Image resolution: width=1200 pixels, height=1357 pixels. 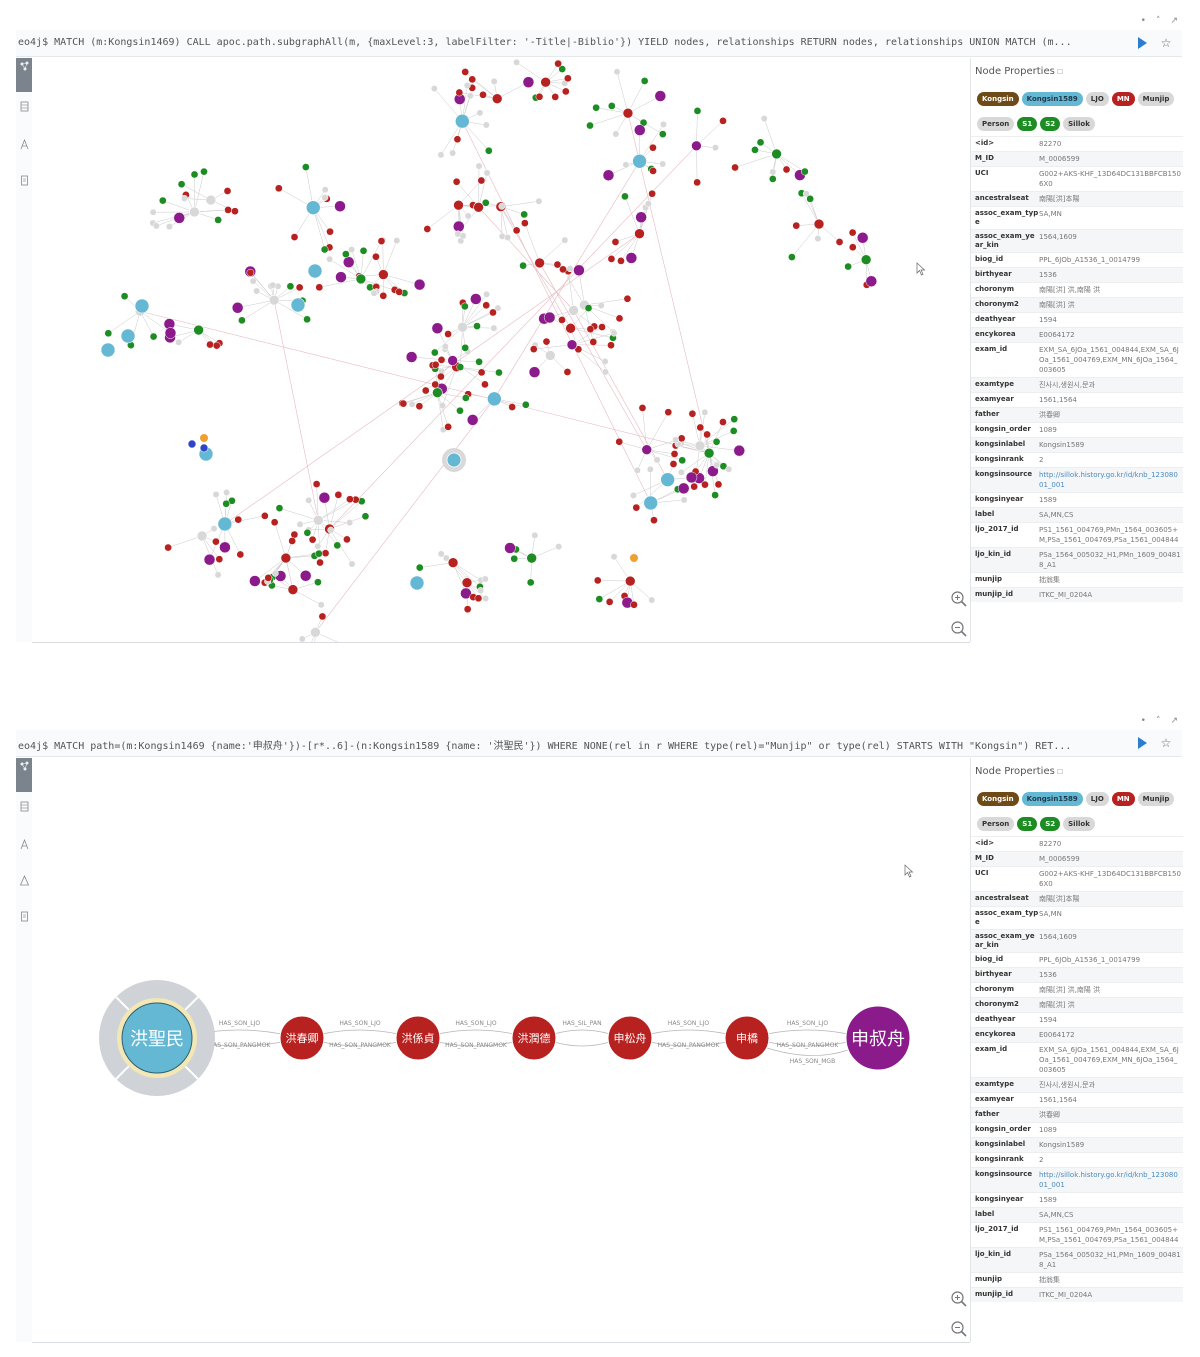 I want to click on run-query-button, so click(x=1142, y=743).